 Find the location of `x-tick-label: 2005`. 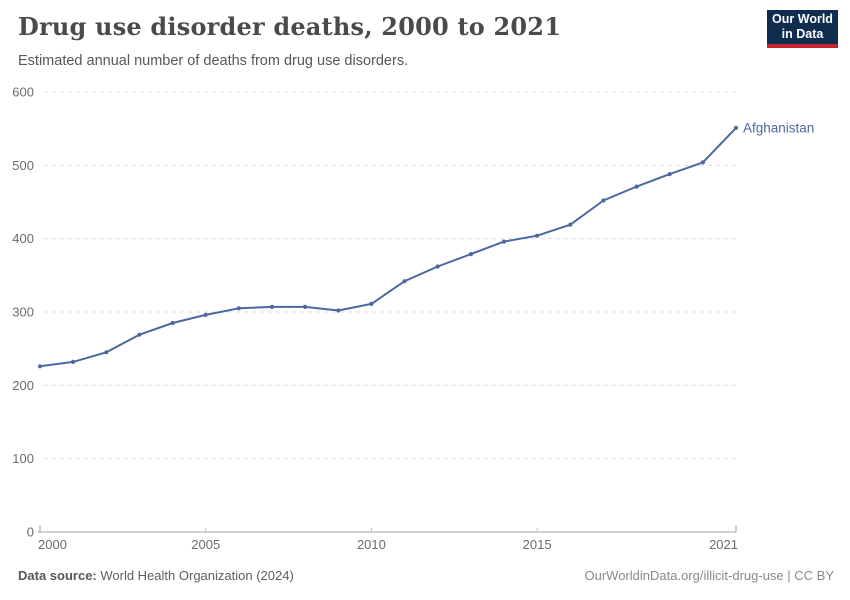

x-tick-label: 2005 is located at coordinates (205, 544).